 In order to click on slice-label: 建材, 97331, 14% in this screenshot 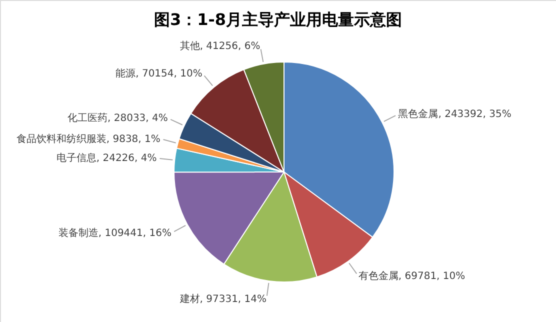, I will do `click(222, 298)`.